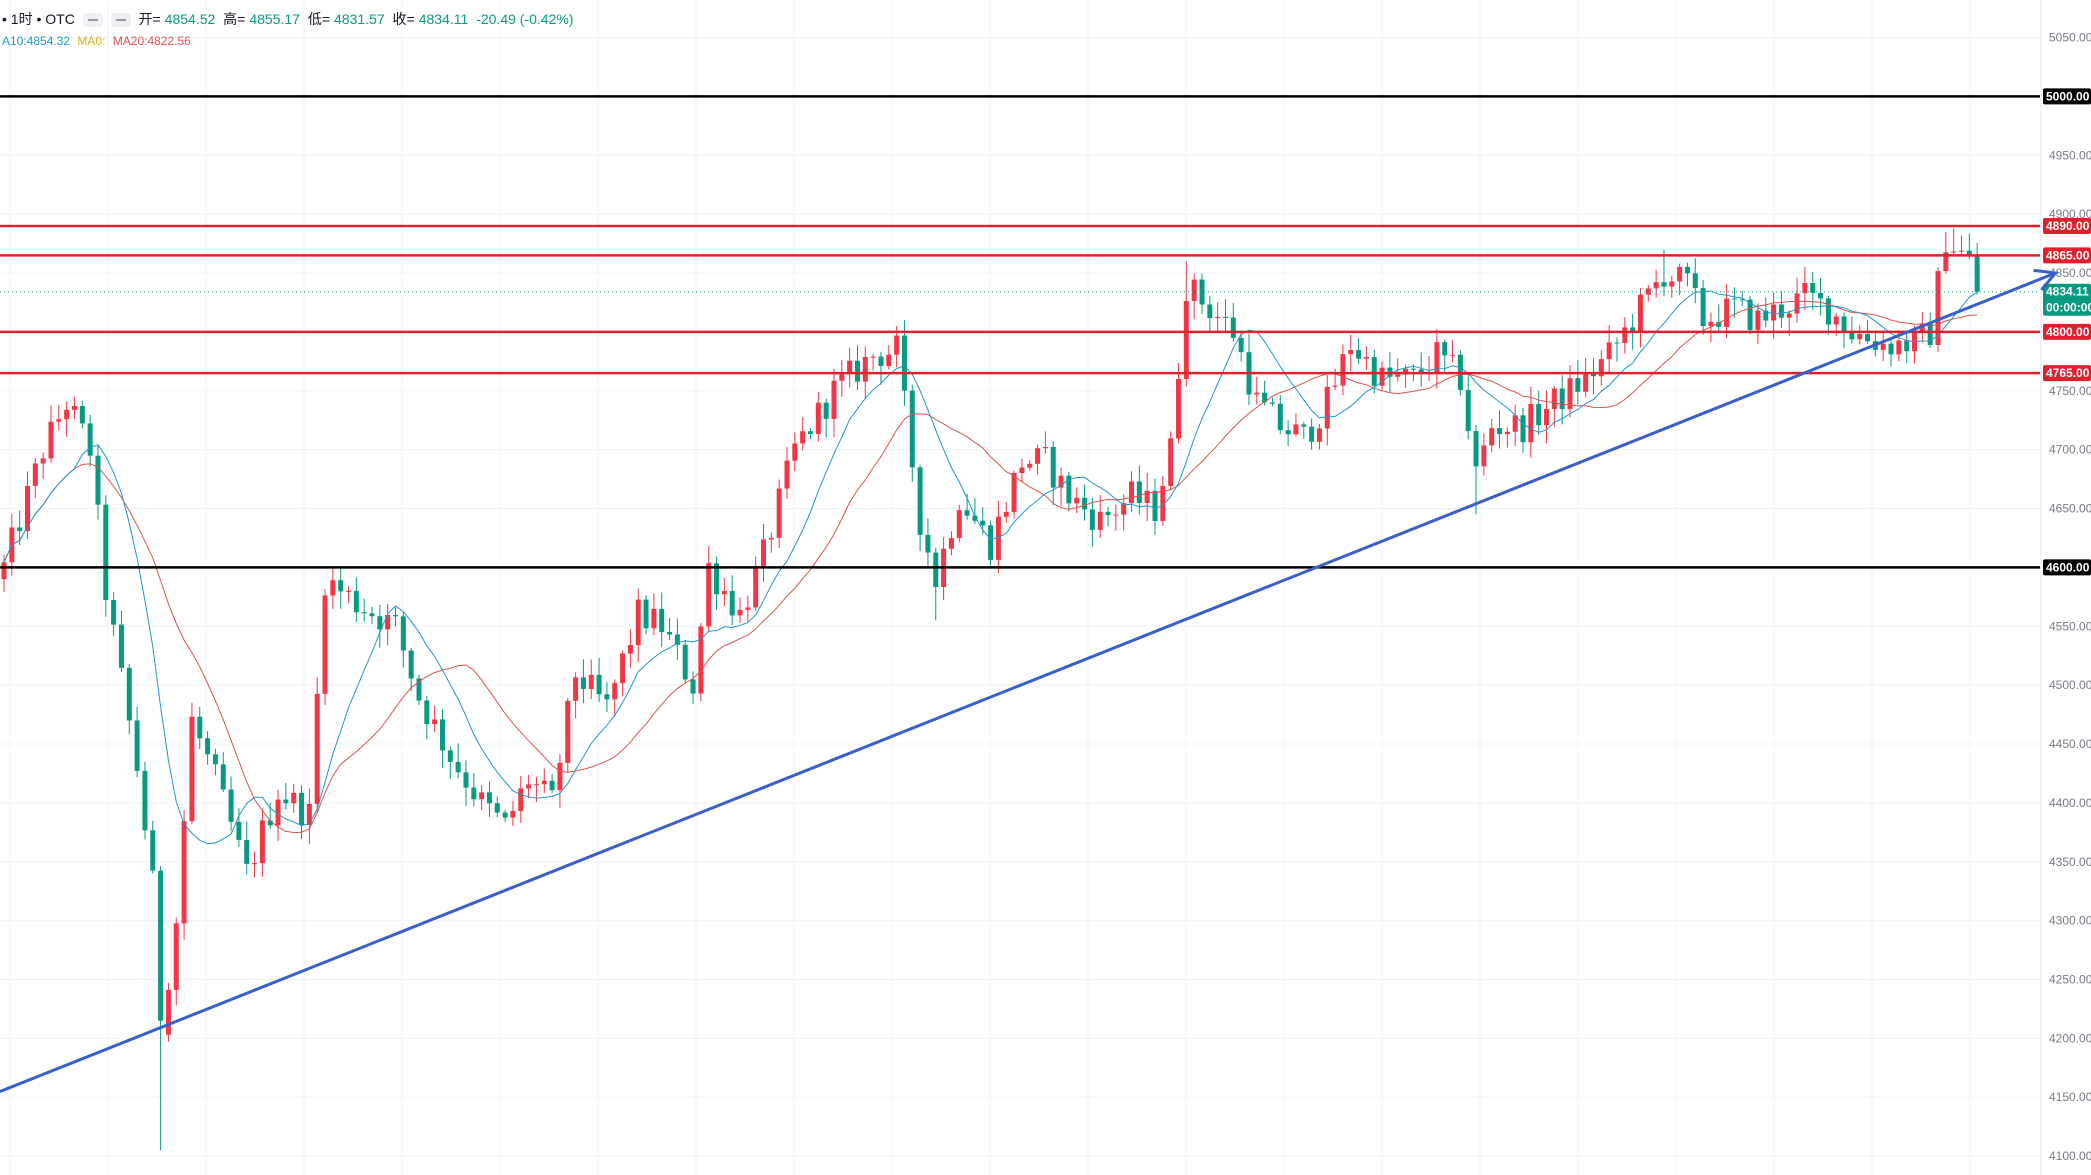  What do you see at coordinates (274, 19) in the screenshot?
I see `high-value: 4855.17` at bounding box center [274, 19].